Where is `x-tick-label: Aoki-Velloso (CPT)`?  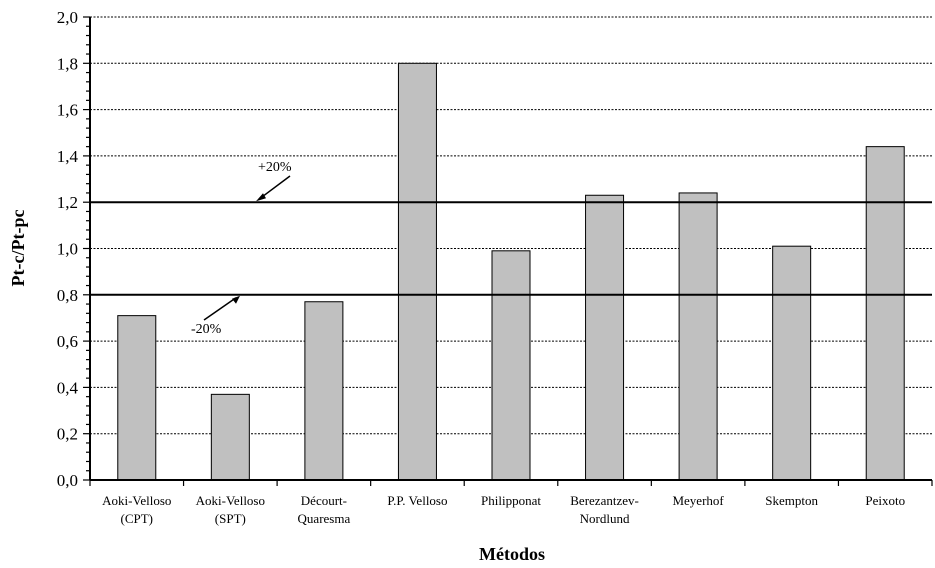 x-tick-label: Aoki-Velloso (CPT) is located at coordinates (136, 509).